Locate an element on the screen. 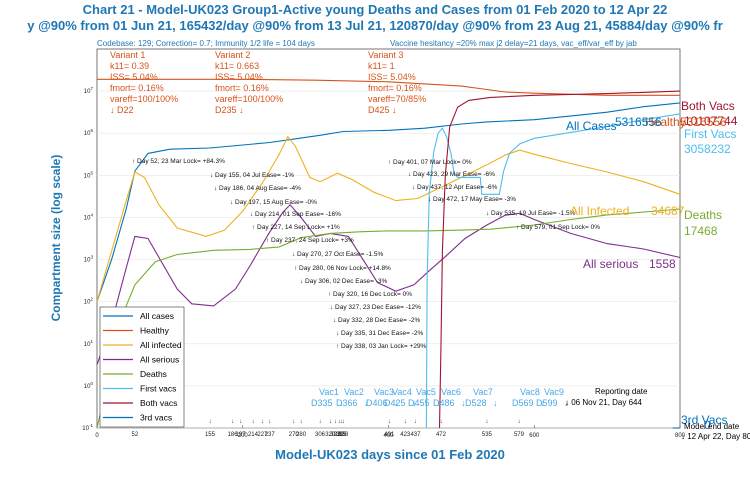 The image size is (750, 480). end-label-text: Deaths is located at coordinates (703, 215).